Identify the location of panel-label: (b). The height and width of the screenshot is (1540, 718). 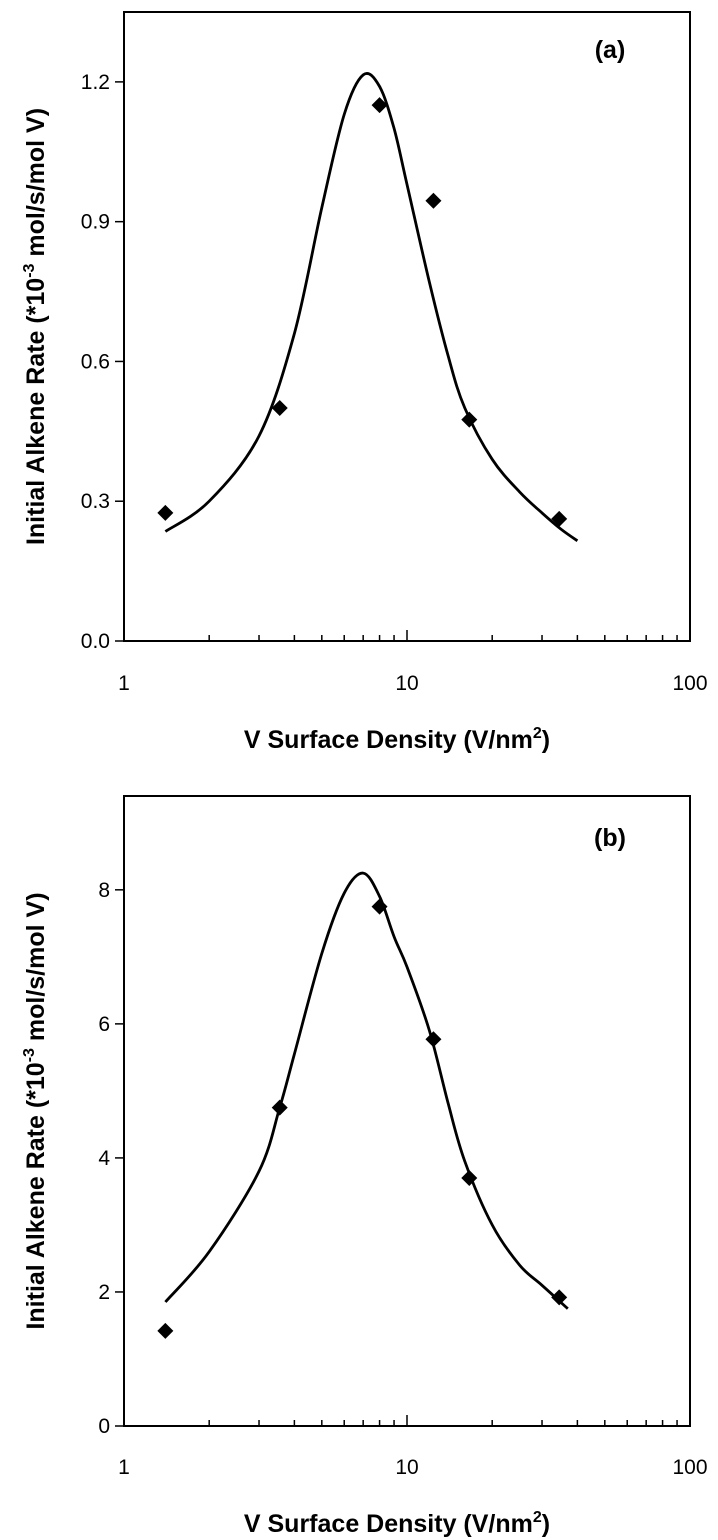
(610, 838).